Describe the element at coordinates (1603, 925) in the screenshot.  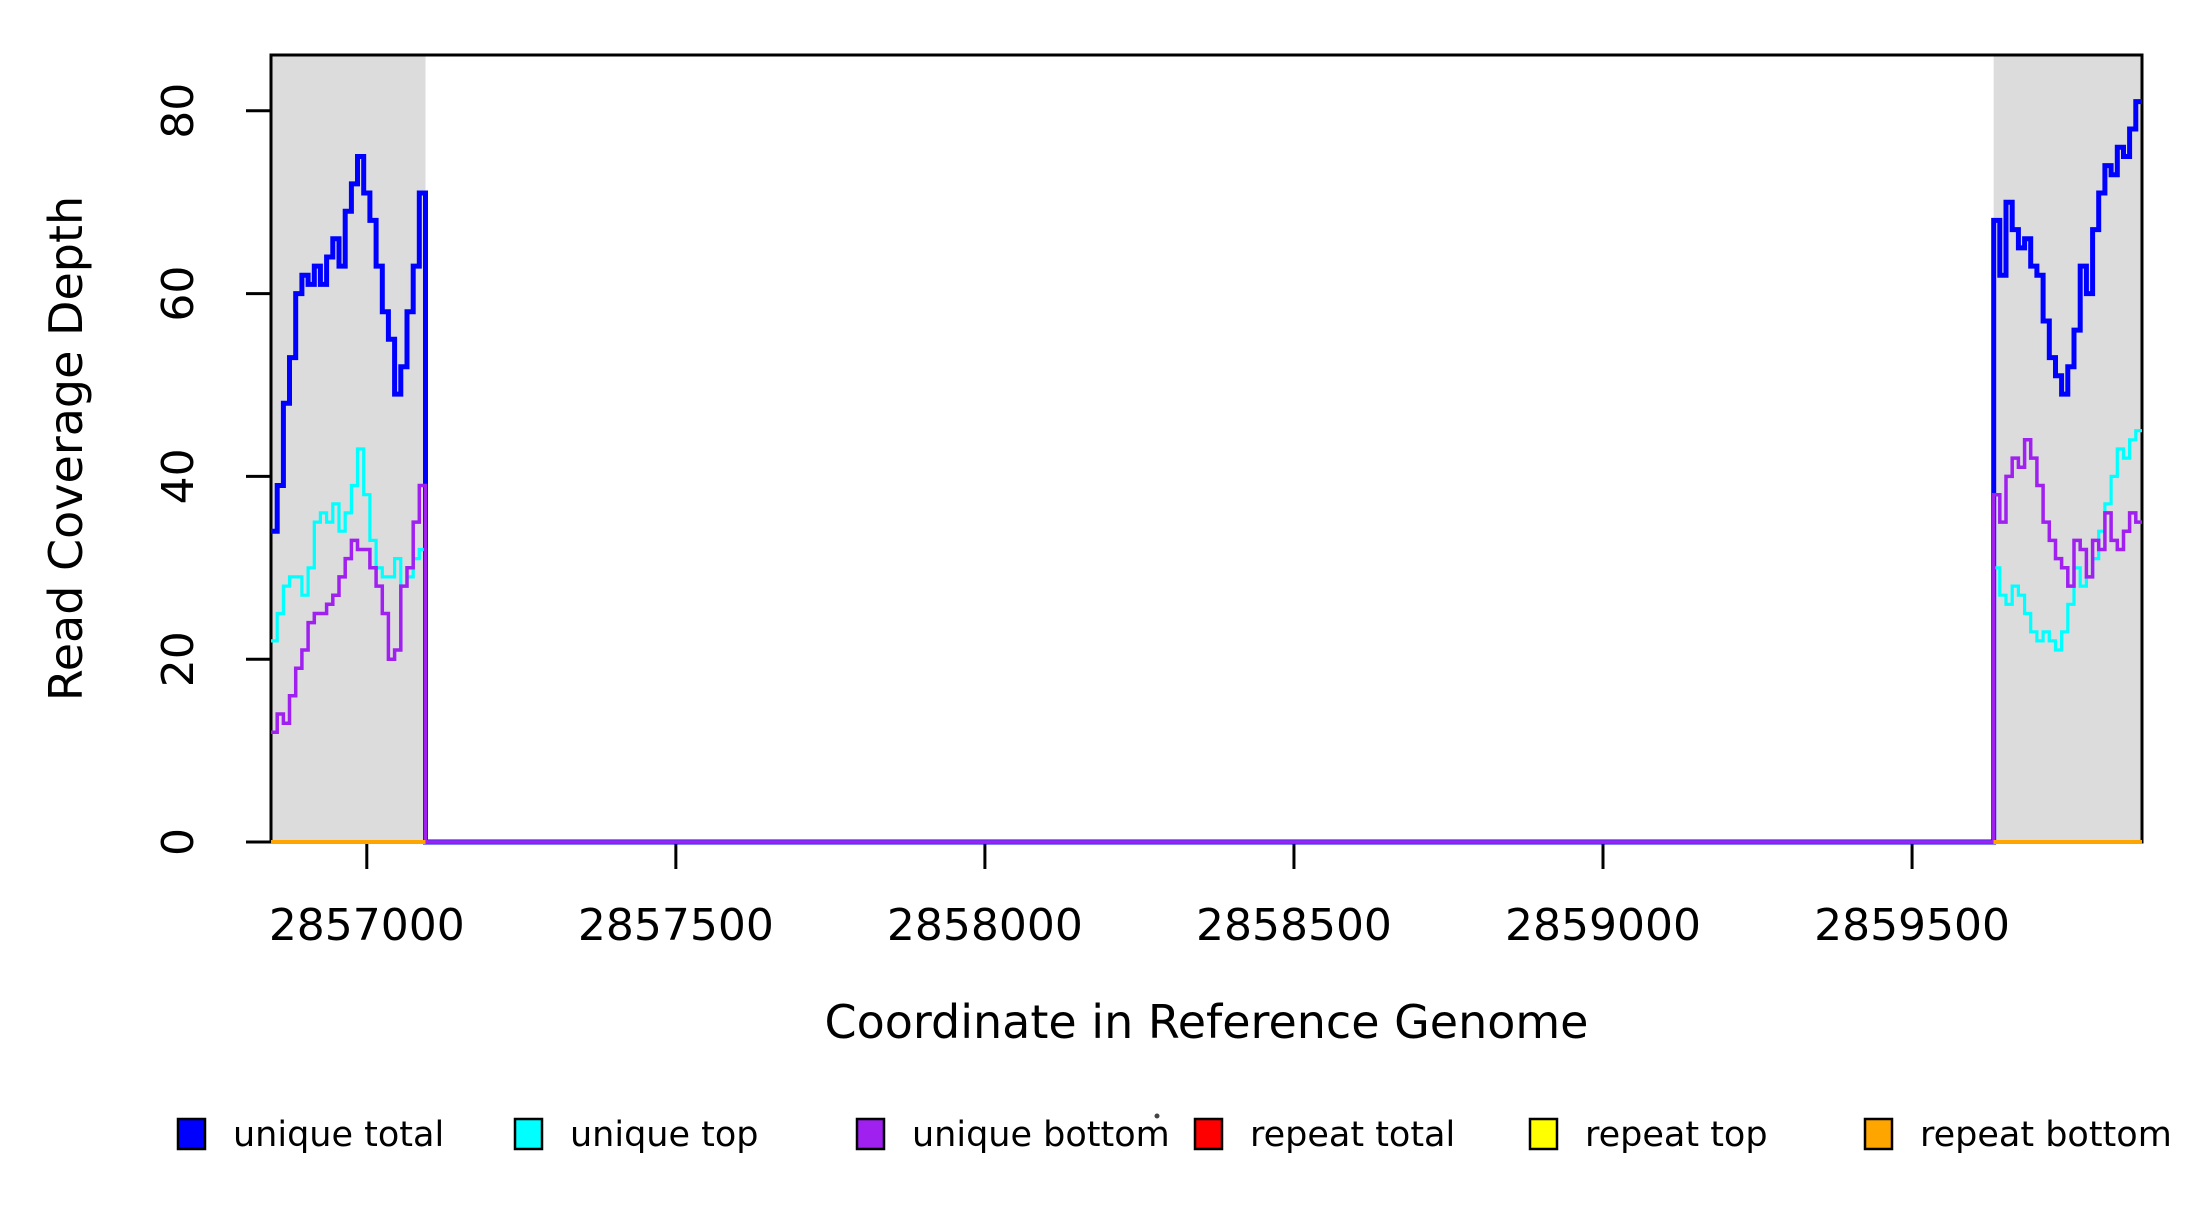
I see `x-tick-label: 2859000` at that location.